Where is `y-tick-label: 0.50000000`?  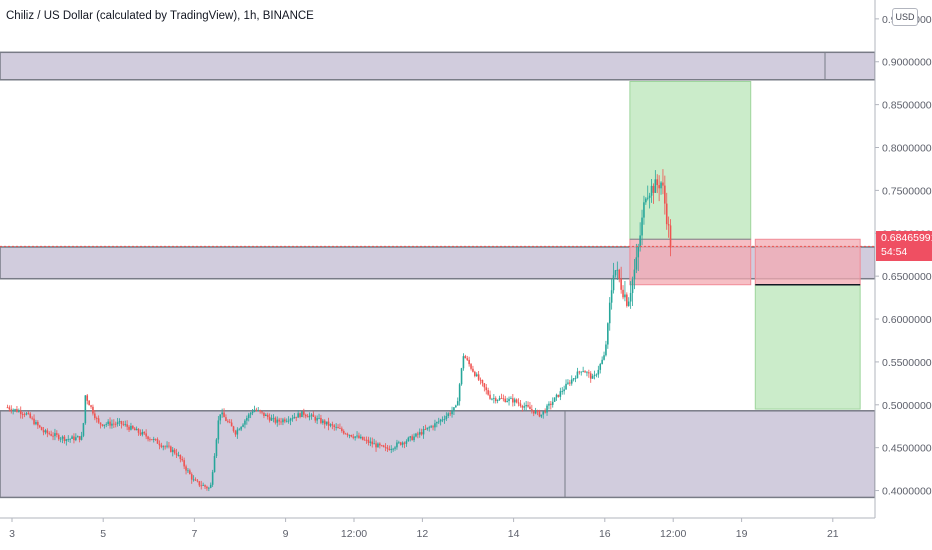
y-tick-label: 0.50000000 is located at coordinates (907, 406).